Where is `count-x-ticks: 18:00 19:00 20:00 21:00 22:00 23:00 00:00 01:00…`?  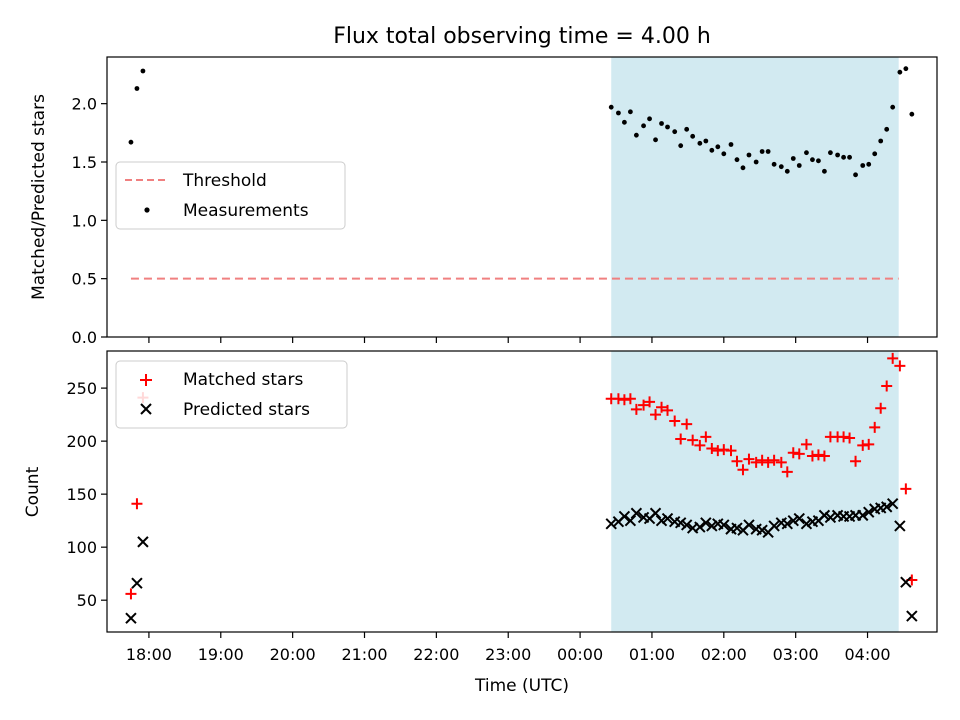
count-x-ticks: 18:00 19:00 20:00 21:00 22:00 23:00 00:00 01:00… is located at coordinates (508, 648).